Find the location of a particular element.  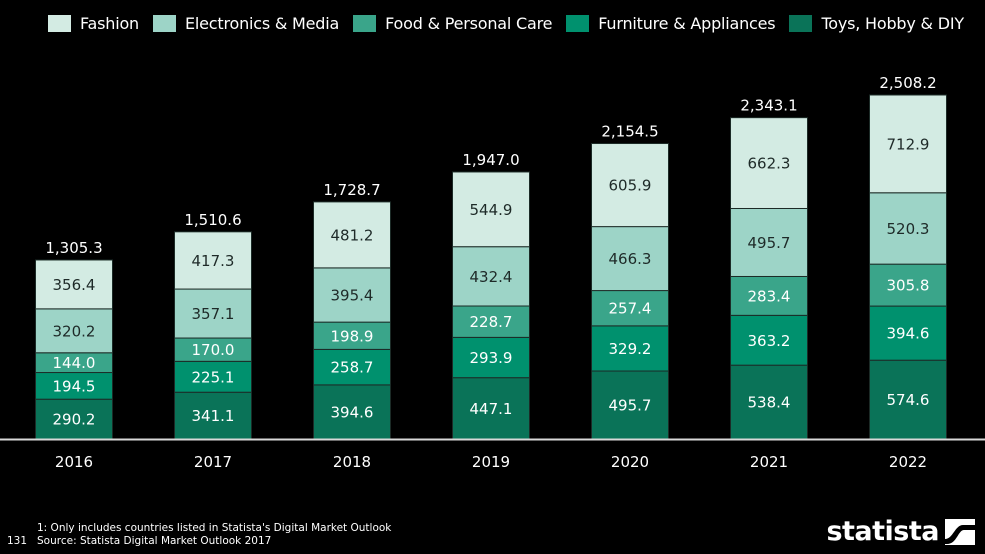

segment-value-label: 170.0 is located at coordinates (213, 350).